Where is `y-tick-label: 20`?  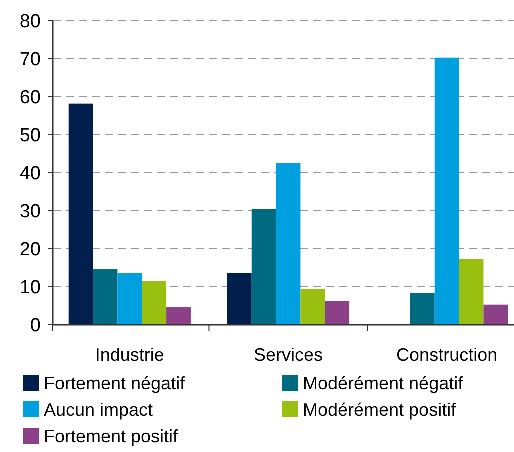
y-tick-label: 20 is located at coordinates (30, 250).